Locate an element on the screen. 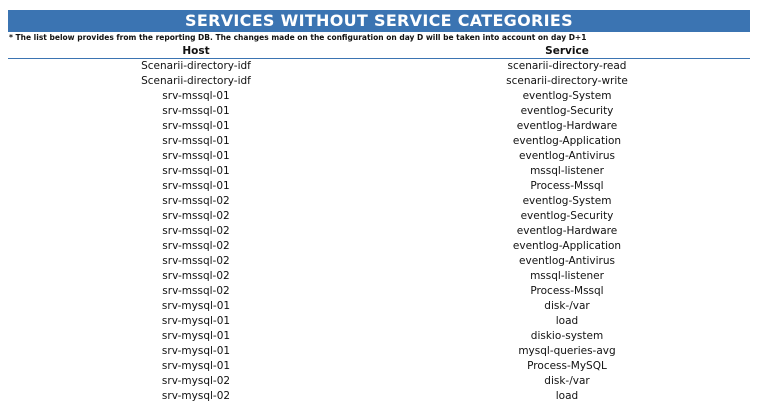 The height and width of the screenshot is (408, 773). row: srv-mssql-02 eventlog-System is located at coordinates (379, 201).